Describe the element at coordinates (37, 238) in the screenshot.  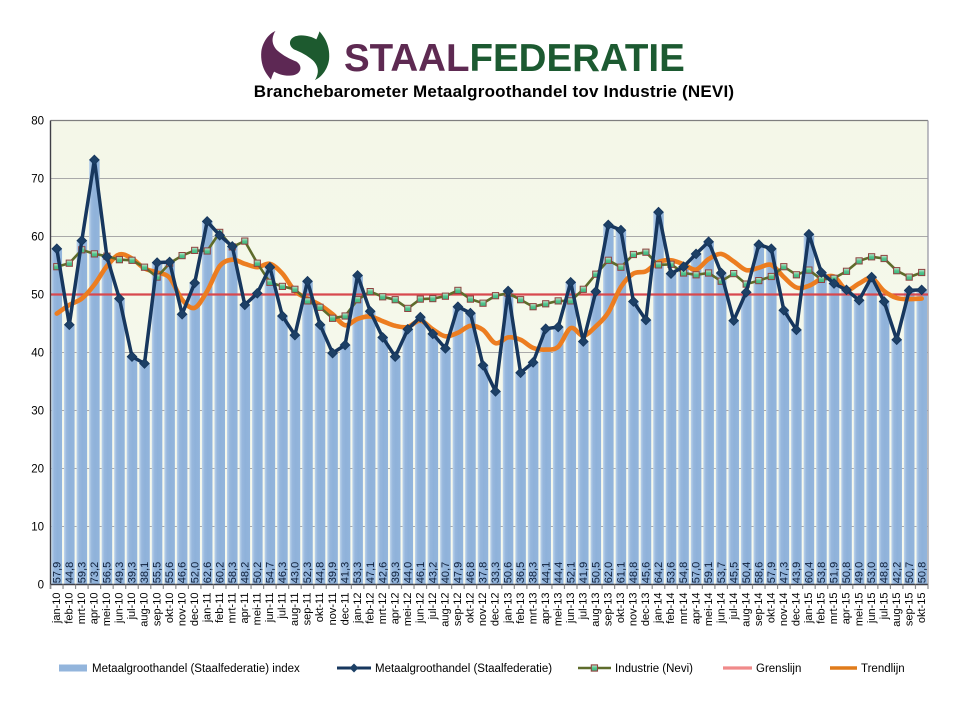
I see `svg-text: 60` at that location.